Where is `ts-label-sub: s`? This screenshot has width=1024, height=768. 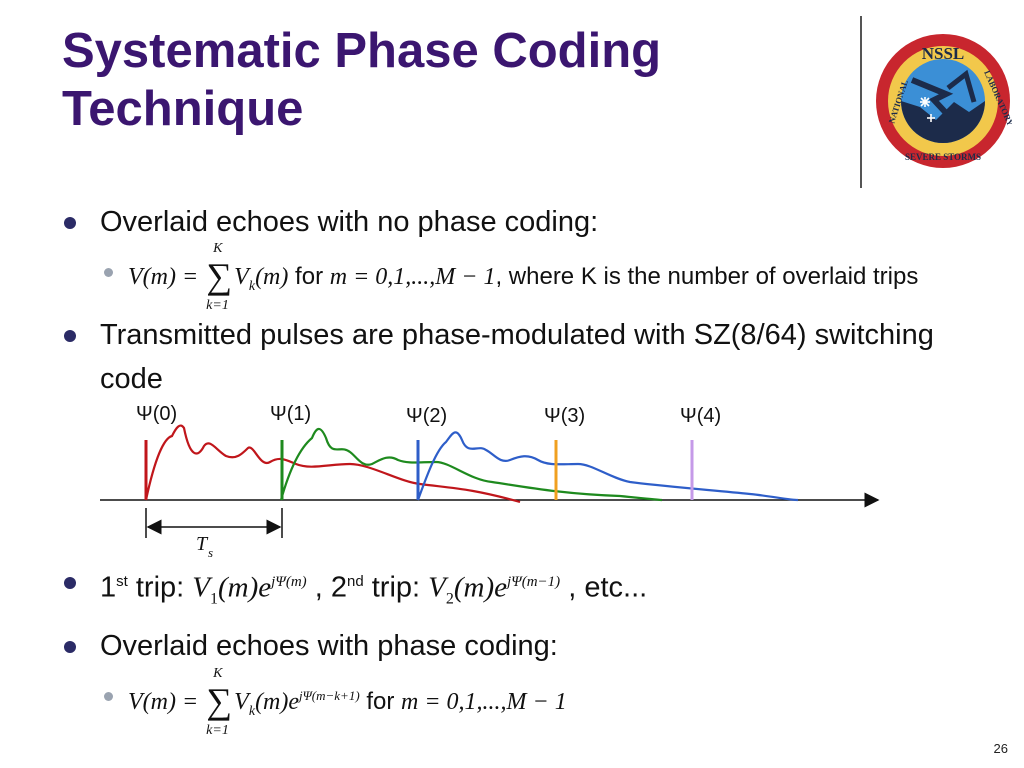
ts-label-sub: s is located at coordinates (210, 552).